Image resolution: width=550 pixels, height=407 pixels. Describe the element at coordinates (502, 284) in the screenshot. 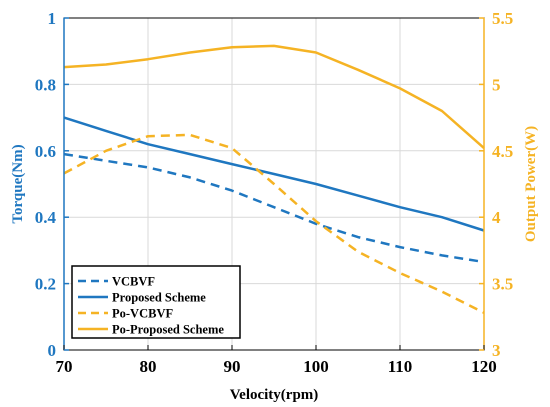

I see `right-y-tick-label: 3.5` at that location.